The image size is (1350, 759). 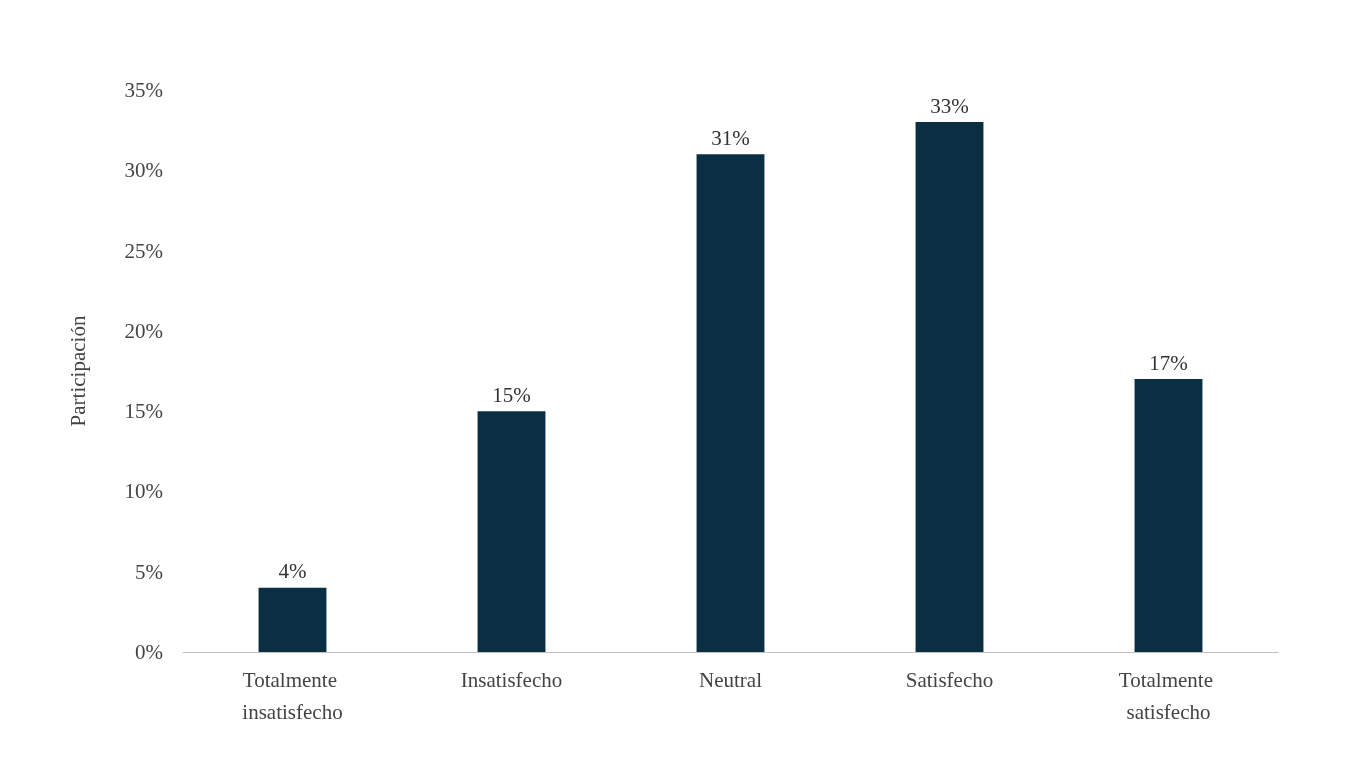 I want to click on y-tick-label: 20%, so click(x=143, y=330).